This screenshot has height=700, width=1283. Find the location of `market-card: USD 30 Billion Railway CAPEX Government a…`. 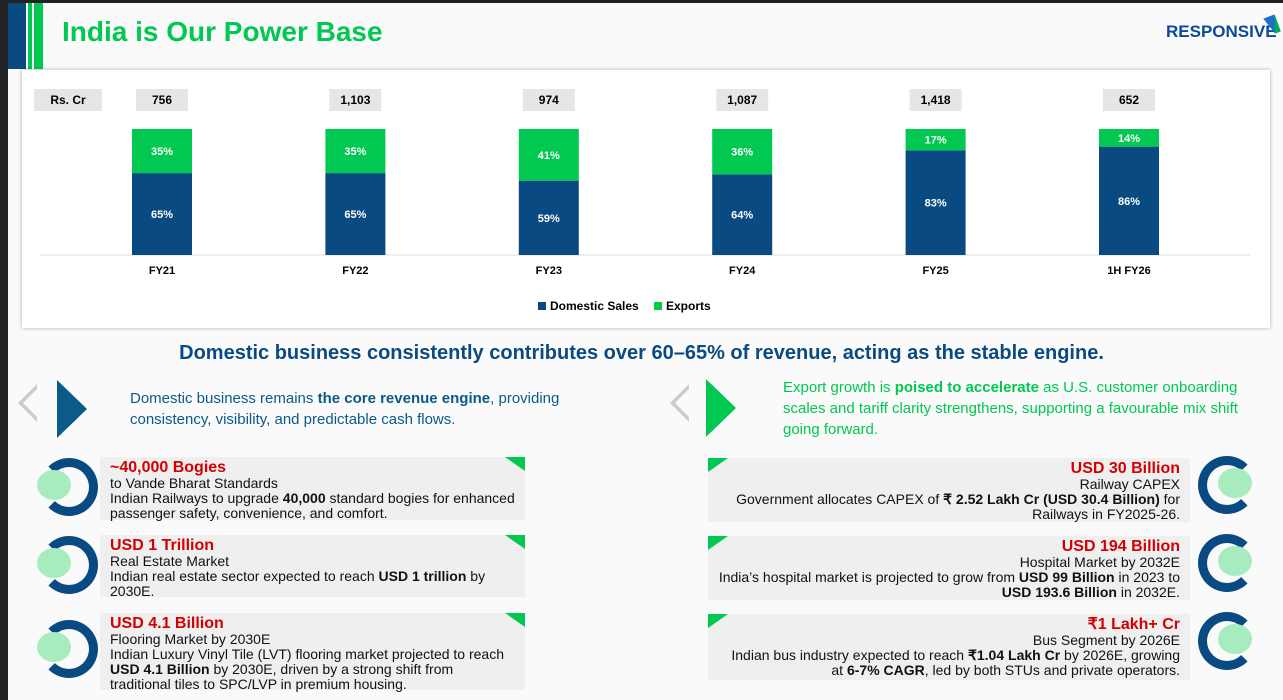

market-card: USD 30 Billion Railway CAPEX Government a… is located at coordinates (949, 490).